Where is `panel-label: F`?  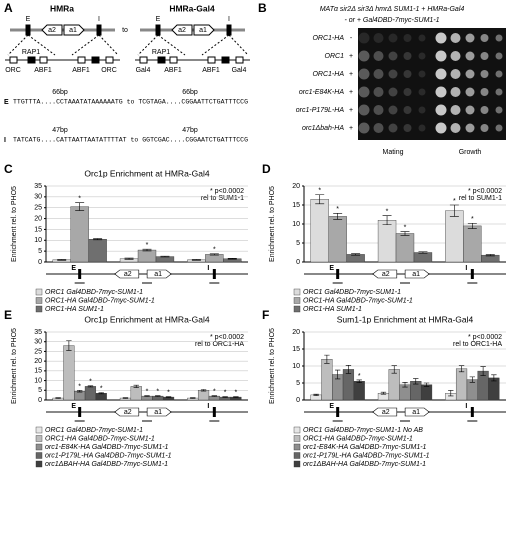 panel-label: F is located at coordinates (265, 315).